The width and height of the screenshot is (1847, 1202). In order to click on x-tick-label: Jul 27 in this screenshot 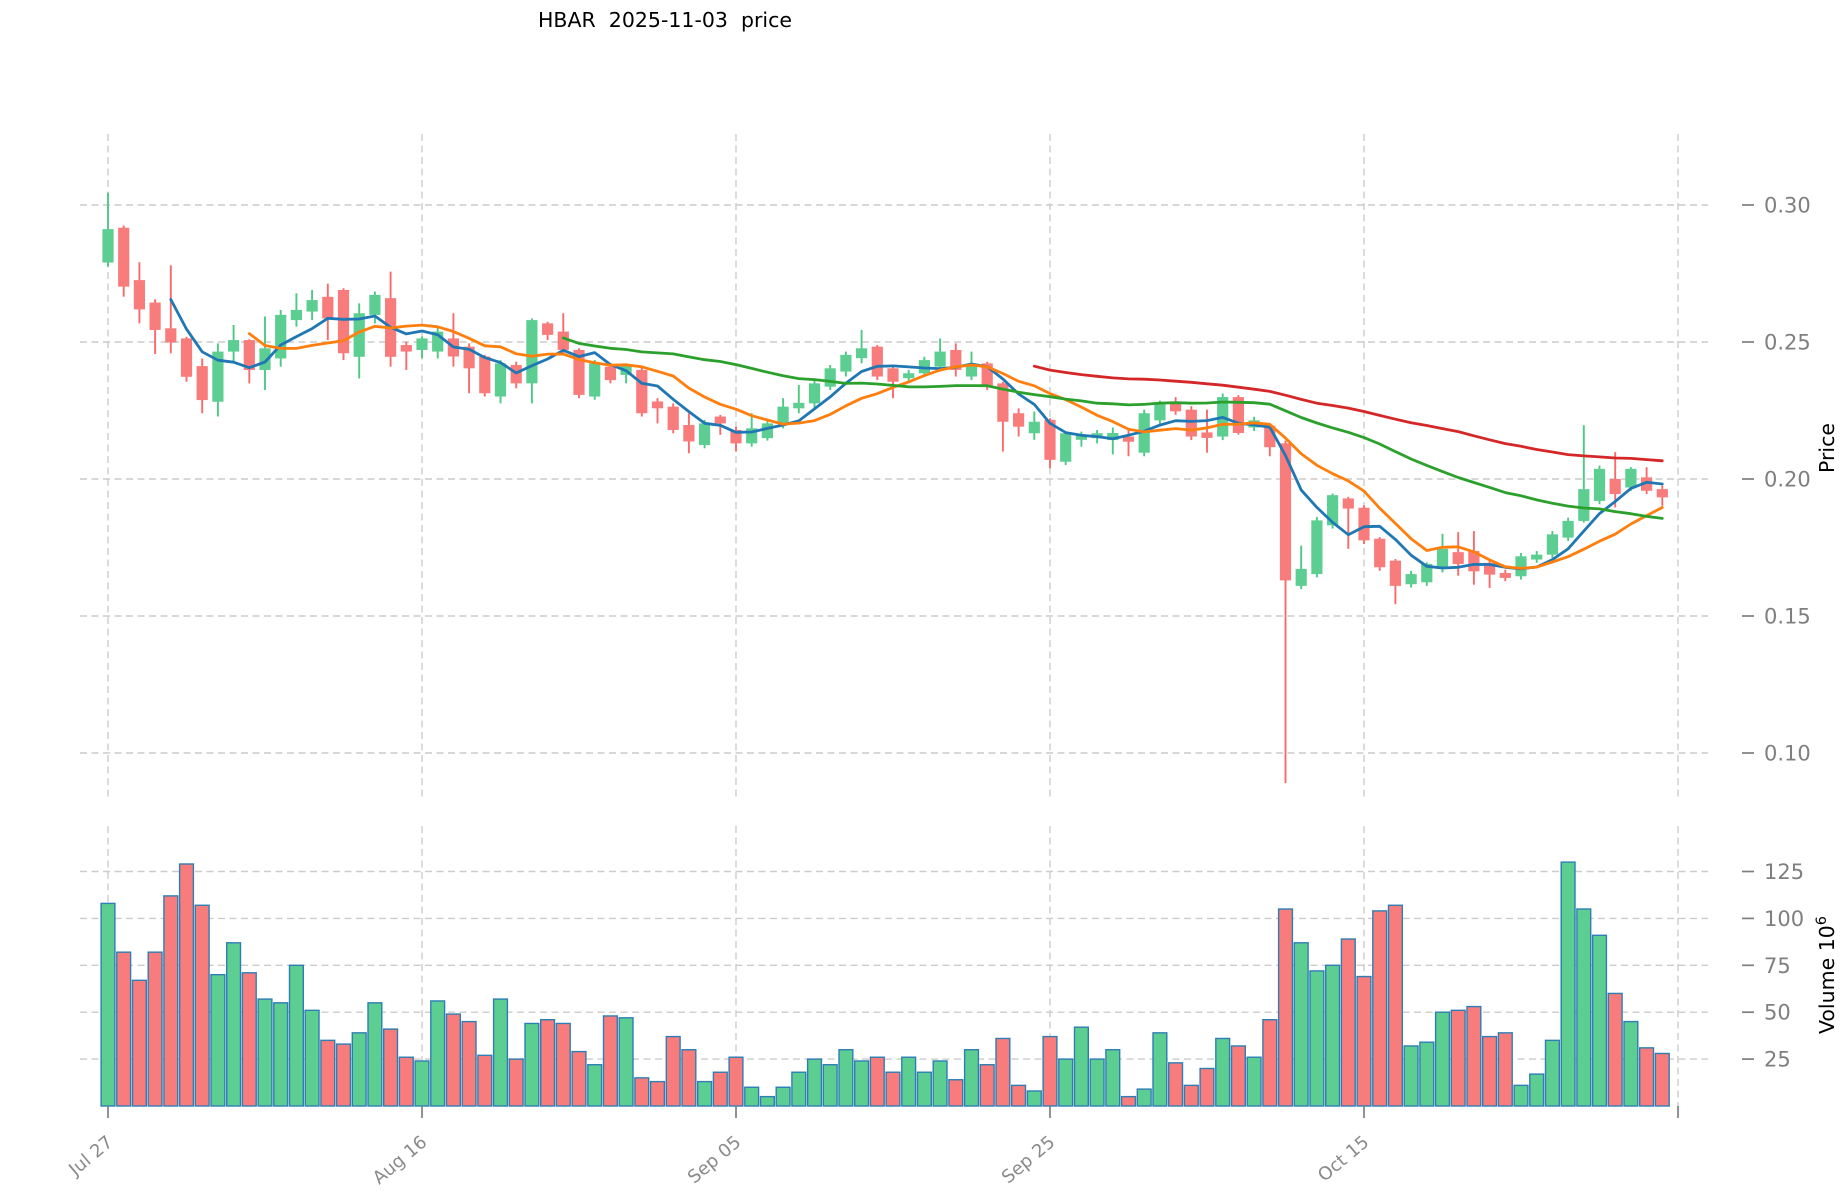, I will do `click(90, 1156)`.